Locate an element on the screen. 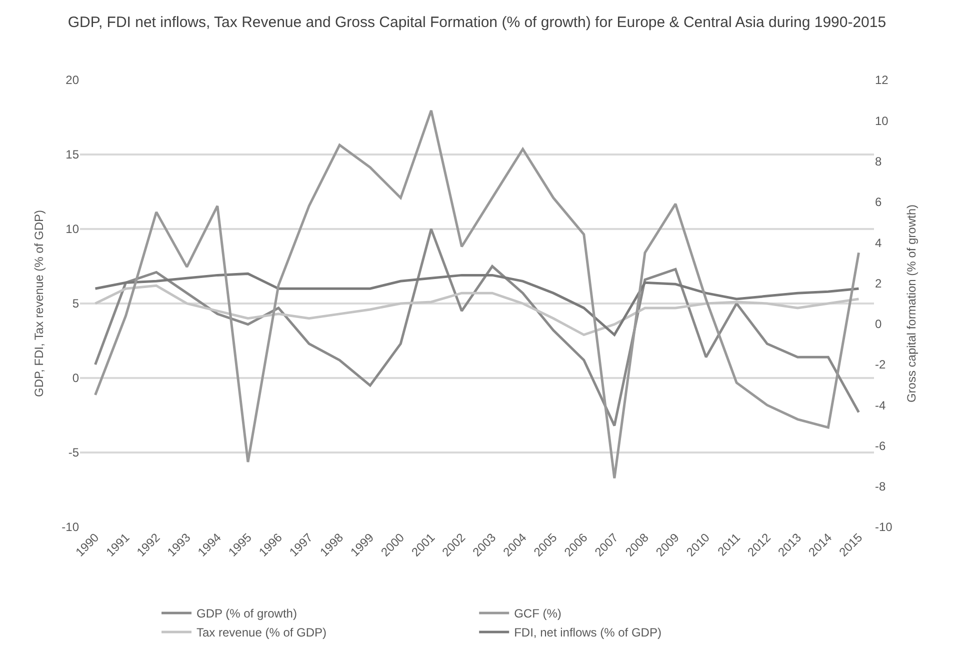 This screenshot has height=659, width=954. y-axis-title: GDP, FDI, Tax revenue (% of GDP) is located at coordinates (39, 303).